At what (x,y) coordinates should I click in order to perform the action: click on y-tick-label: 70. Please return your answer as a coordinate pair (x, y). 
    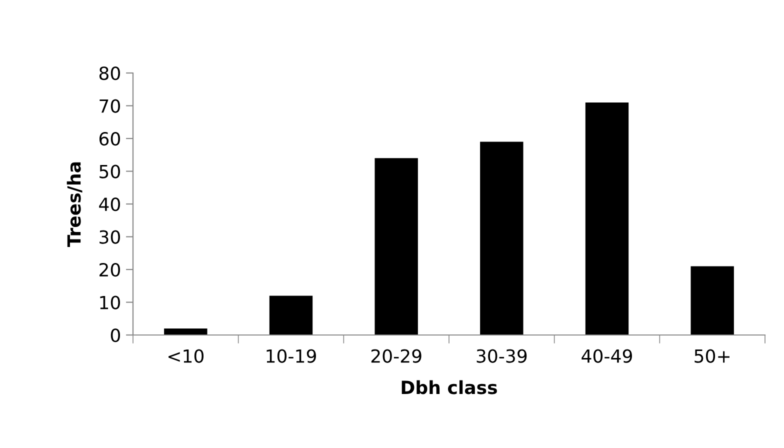
    Looking at the image, I should click on (110, 106).